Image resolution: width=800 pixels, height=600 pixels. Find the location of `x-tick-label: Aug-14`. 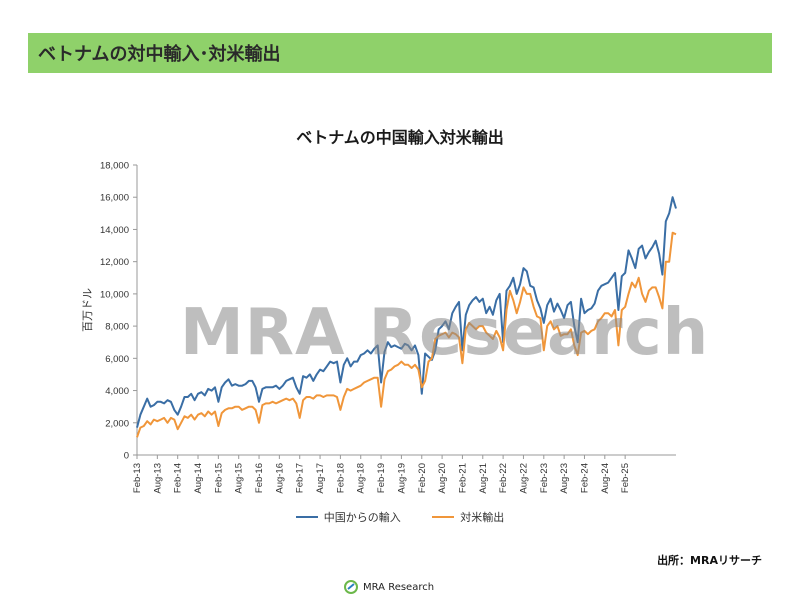

x-tick-label: Aug-14 is located at coordinates (198, 478).